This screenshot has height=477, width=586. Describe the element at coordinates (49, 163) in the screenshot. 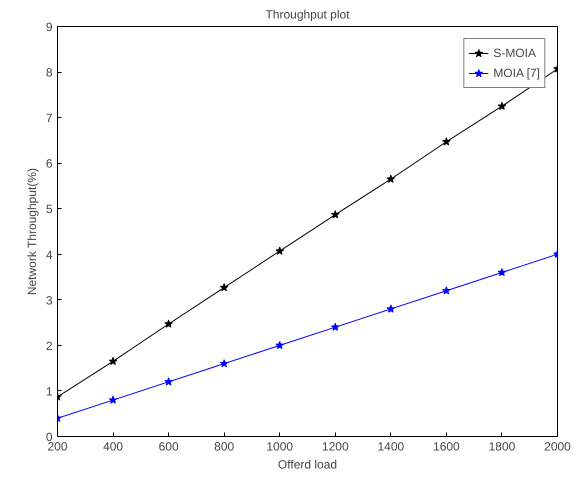

I see `y-tick-label: 6` at that location.